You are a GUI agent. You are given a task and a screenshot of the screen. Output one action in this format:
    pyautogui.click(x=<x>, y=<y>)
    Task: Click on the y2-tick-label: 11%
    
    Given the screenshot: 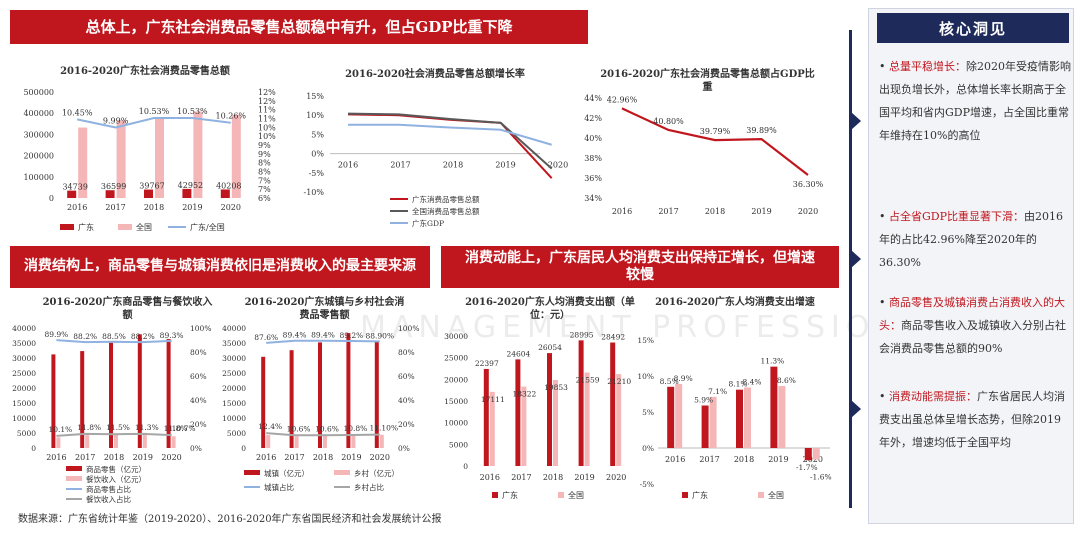 What is the action you would take?
    pyautogui.click(x=267, y=110)
    